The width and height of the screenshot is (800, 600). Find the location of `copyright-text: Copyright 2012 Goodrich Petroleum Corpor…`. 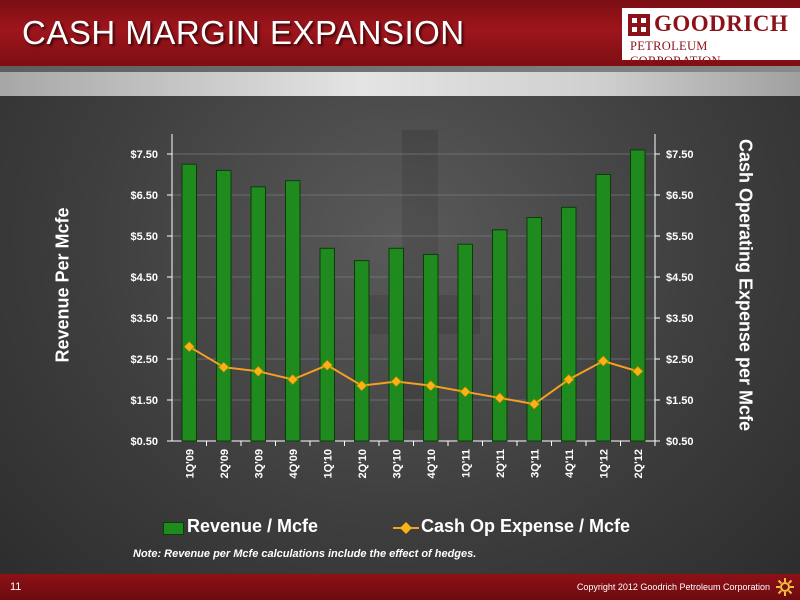

copyright-text: Copyright 2012 Goodrich Petroleum Corpor… is located at coordinates (673, 587).